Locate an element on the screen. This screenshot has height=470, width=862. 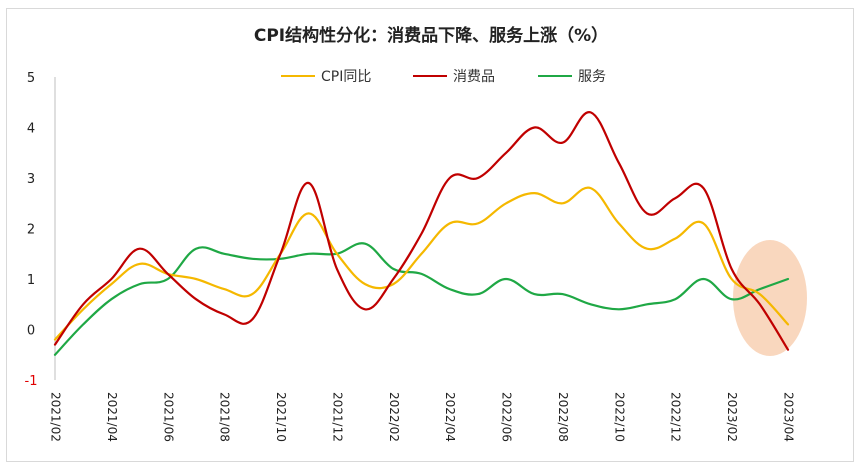
x-tick-label: 2023/04 is located at coordinates (789, 417).